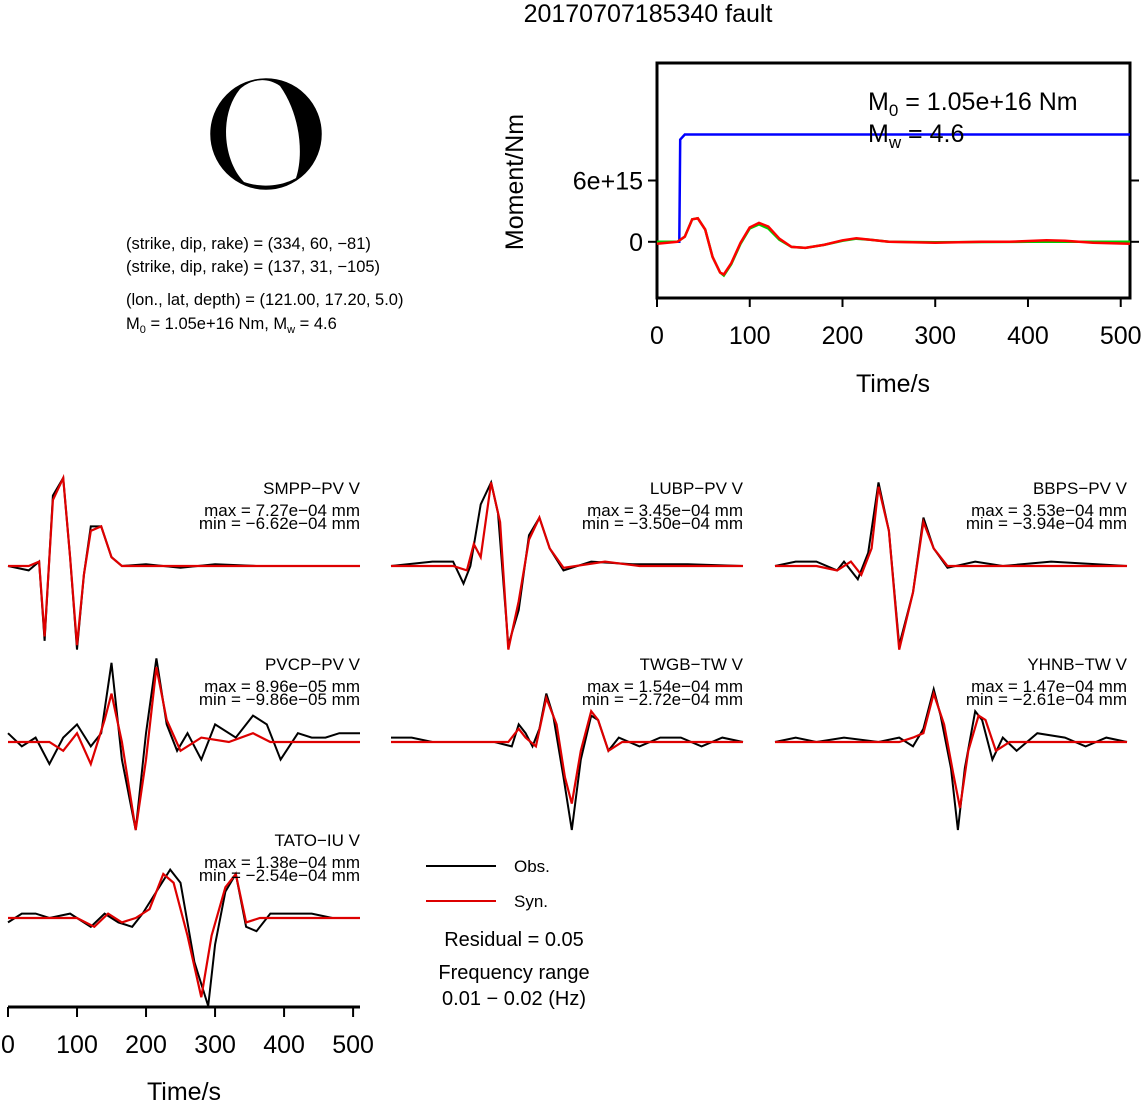  I want to click on waveform-x-tick-label: 300, so click(215, 1045).